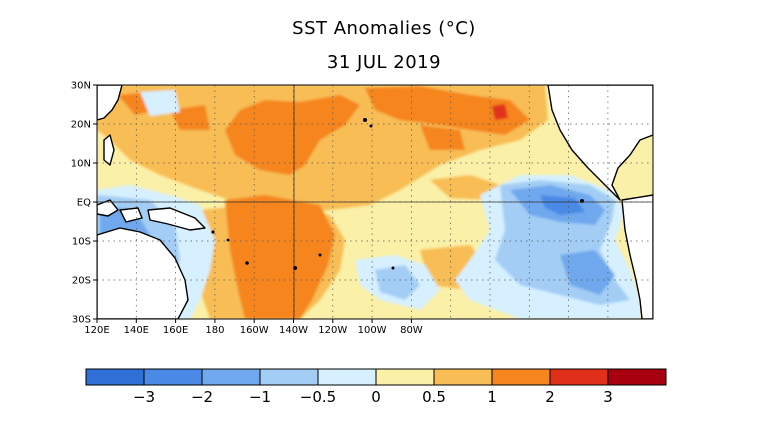  What do you see at coordinates (397, 282) in the screenshot?
I see `field-cool-blue-south` at bounding box center [397, 282].